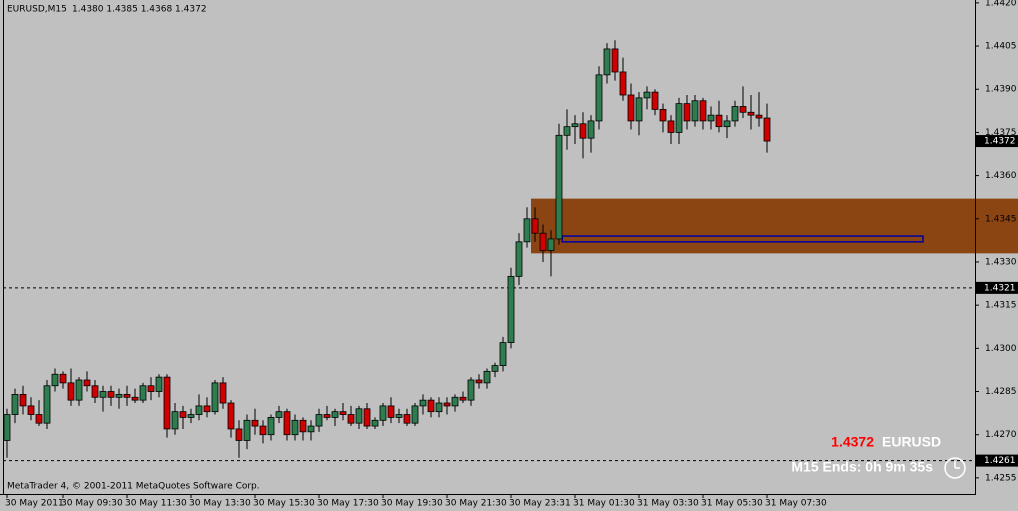  I want to click on y-tick-label: 1.4315, so click(1001, 306).